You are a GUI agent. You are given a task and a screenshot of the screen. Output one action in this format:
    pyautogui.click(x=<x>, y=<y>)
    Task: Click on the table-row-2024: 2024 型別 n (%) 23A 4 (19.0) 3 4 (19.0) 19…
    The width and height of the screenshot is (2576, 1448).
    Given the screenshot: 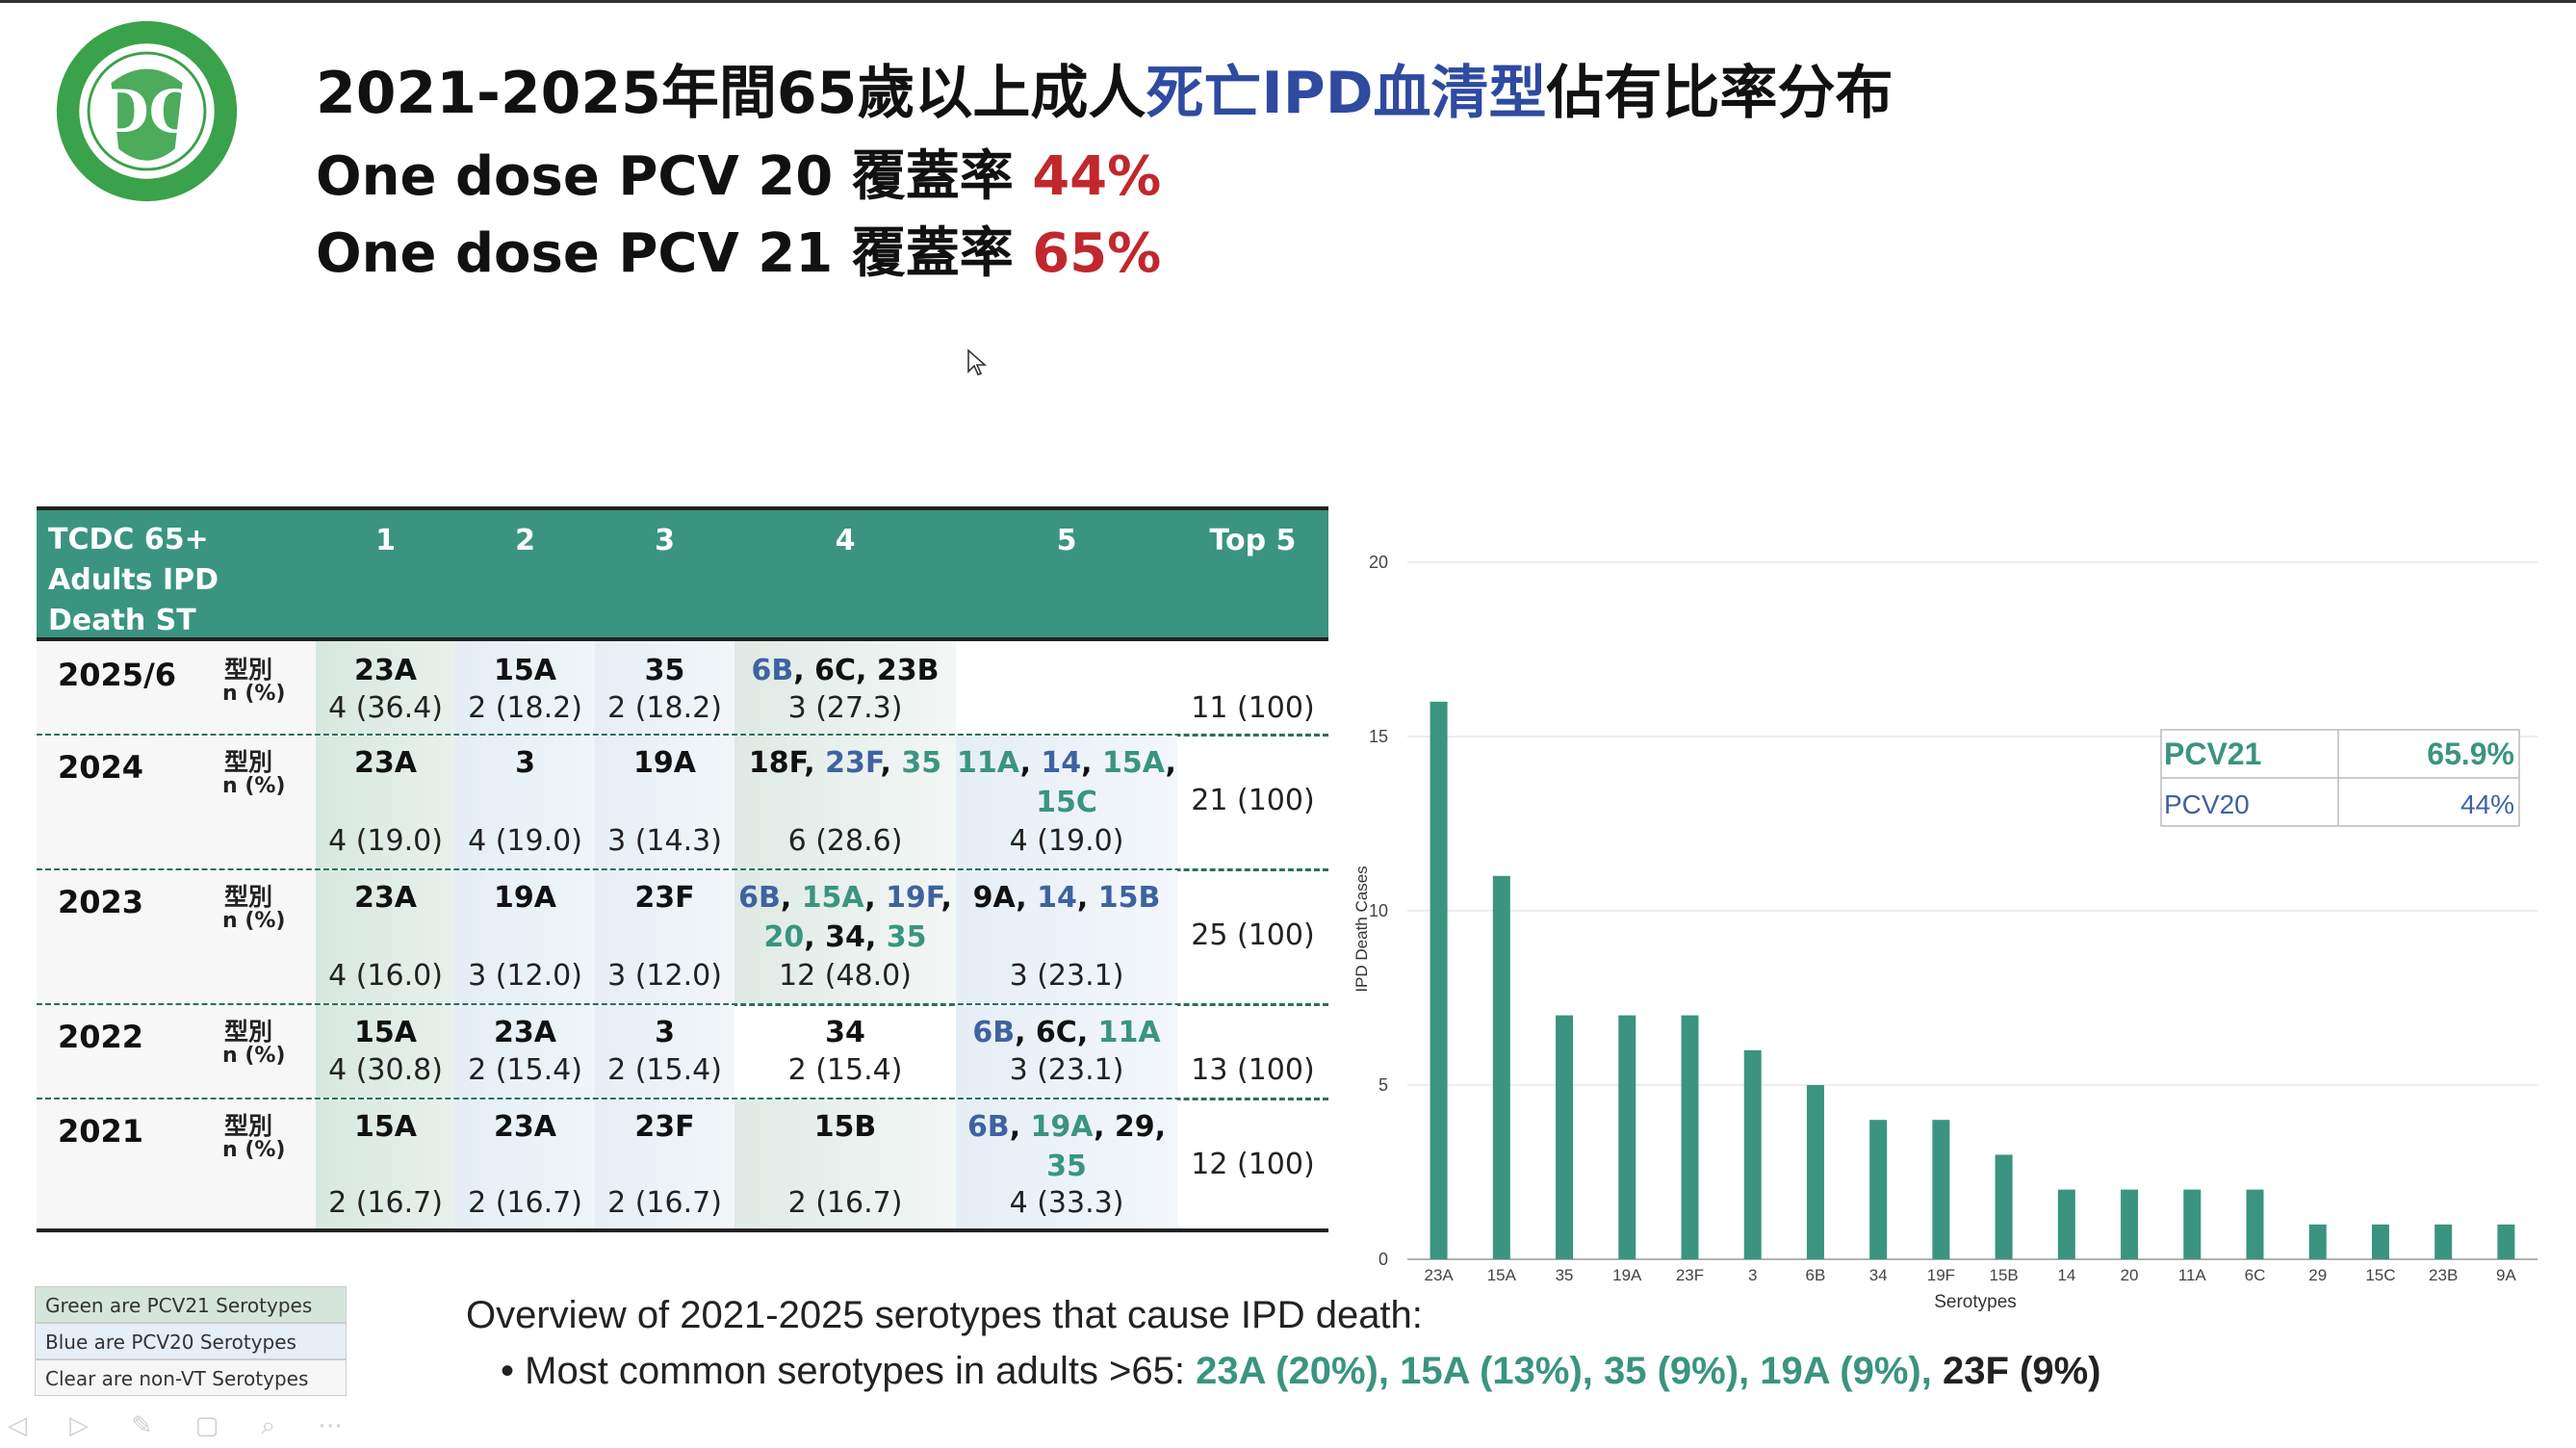 What is the action you would take?
    pyautogui.click(x=683, y=802)
    